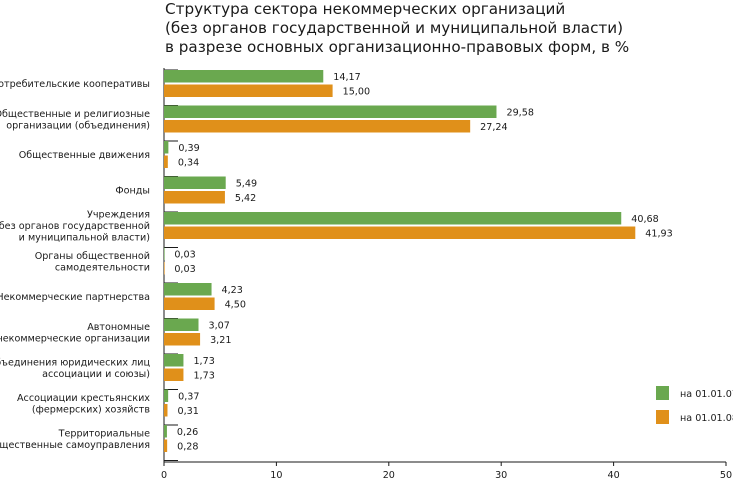  Describe the element at coordinates (245, 198) in the screenshot. I see `value-label-1-3: 5,42` at that location.